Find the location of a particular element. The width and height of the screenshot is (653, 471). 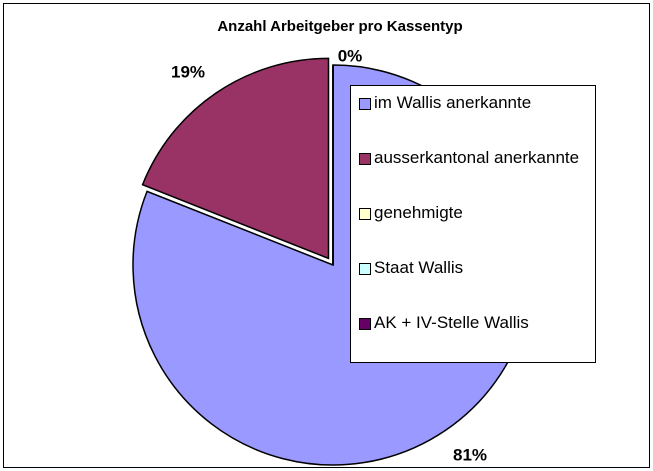

chart-title: Anzahl Arbeitgeber pro Kassentyp is located at coordinates (339, 26).